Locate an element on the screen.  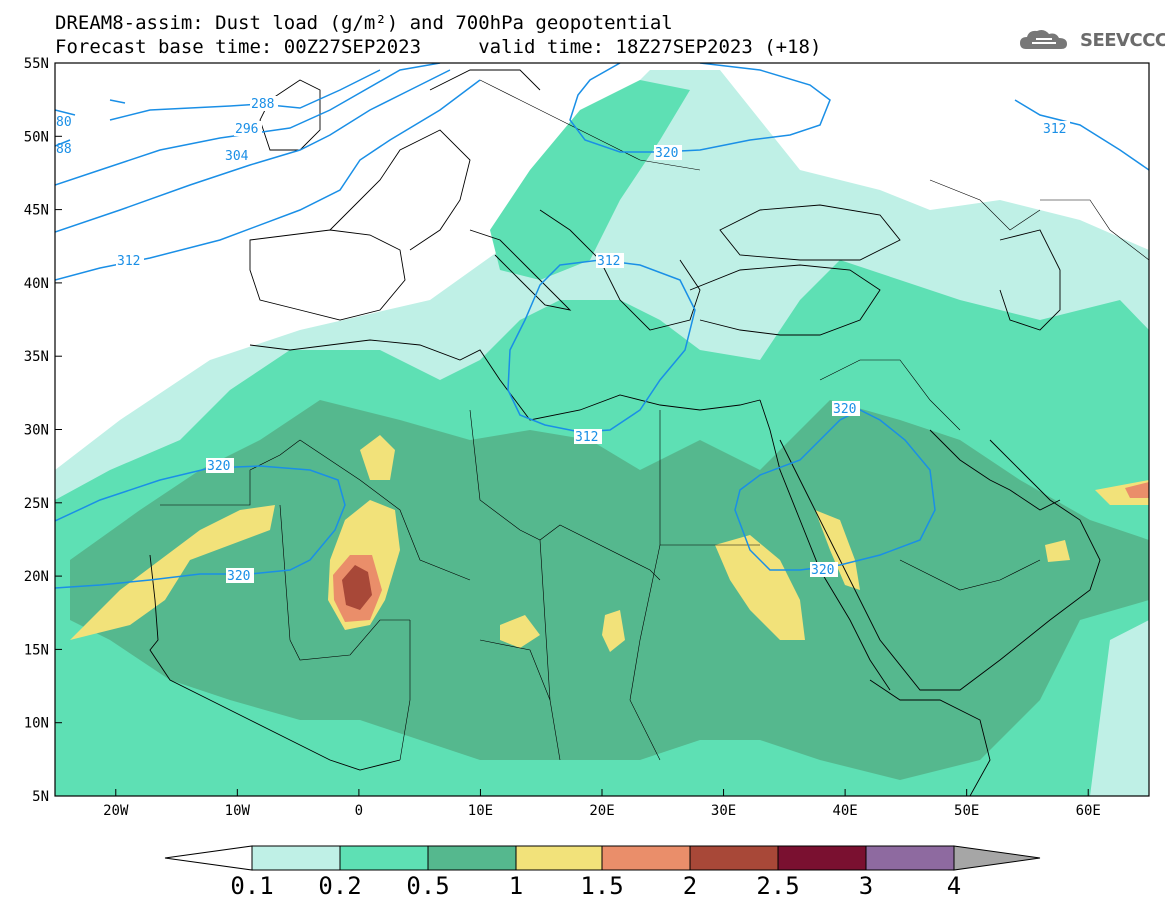
lon-tick-label: 10E is located at coordinates (480, 811).